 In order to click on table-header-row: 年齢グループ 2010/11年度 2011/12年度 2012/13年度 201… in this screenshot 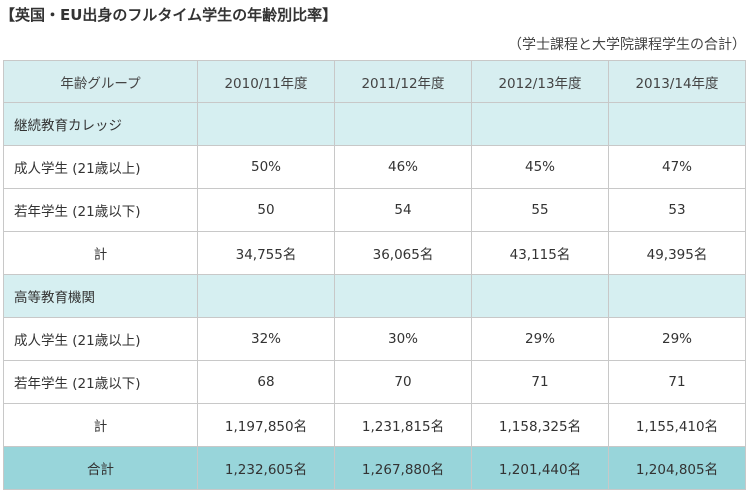, I will do `click(374, 81)`.